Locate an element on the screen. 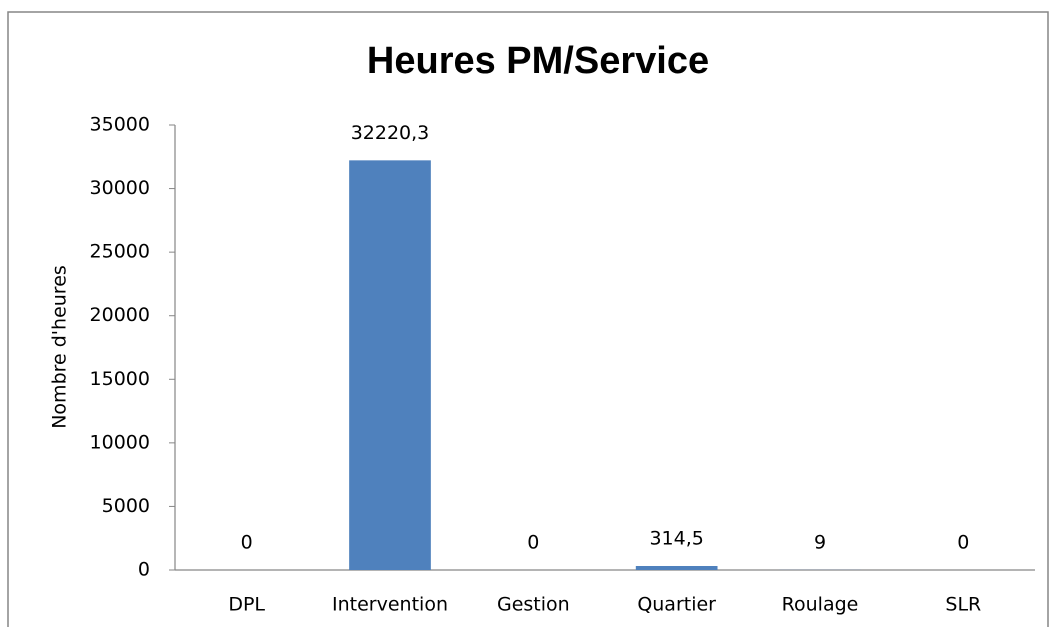 The height and width of the screenshot is (627, 1055). x-tick-label: Roulage is located at coordinates (820, 605).